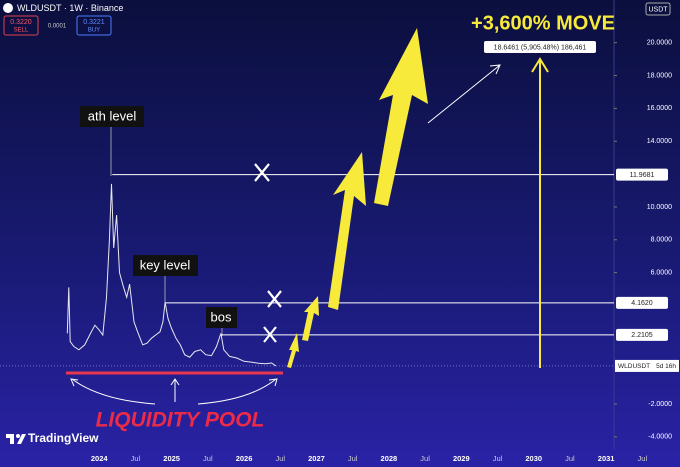  I want to click on y-tick-label: 6.0000, so click(662, 272).